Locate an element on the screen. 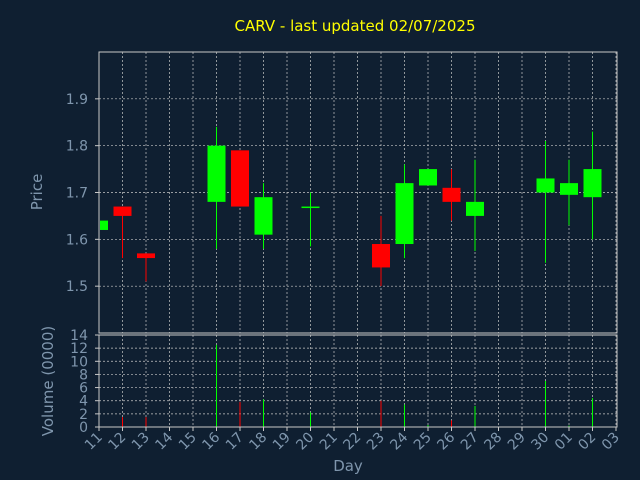 This screenshot has height=480, width=640. volume-y-tick-label: 4 is located at coordinates (83, 402).